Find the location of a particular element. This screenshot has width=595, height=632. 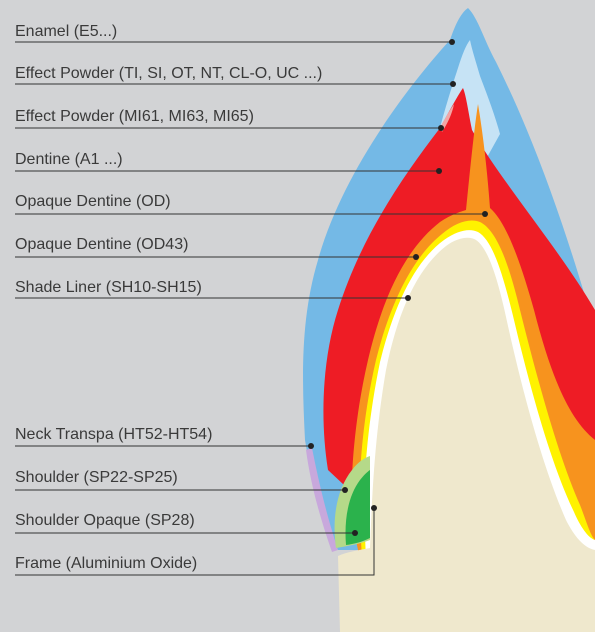

leader-dot-frame is located at coordinates (374, 508).